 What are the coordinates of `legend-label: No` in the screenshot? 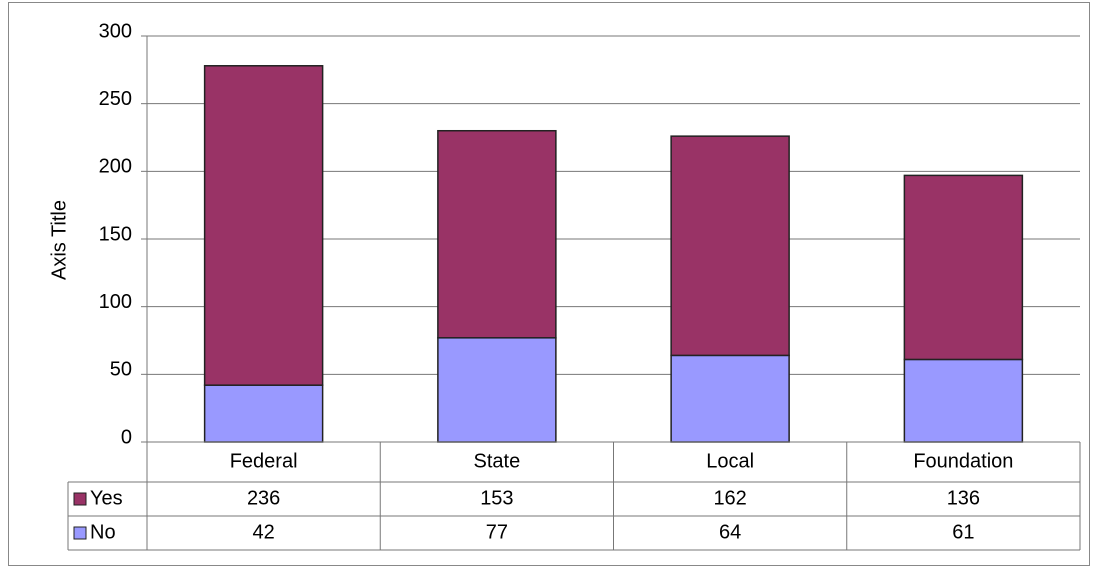 It's located at (103, 532).